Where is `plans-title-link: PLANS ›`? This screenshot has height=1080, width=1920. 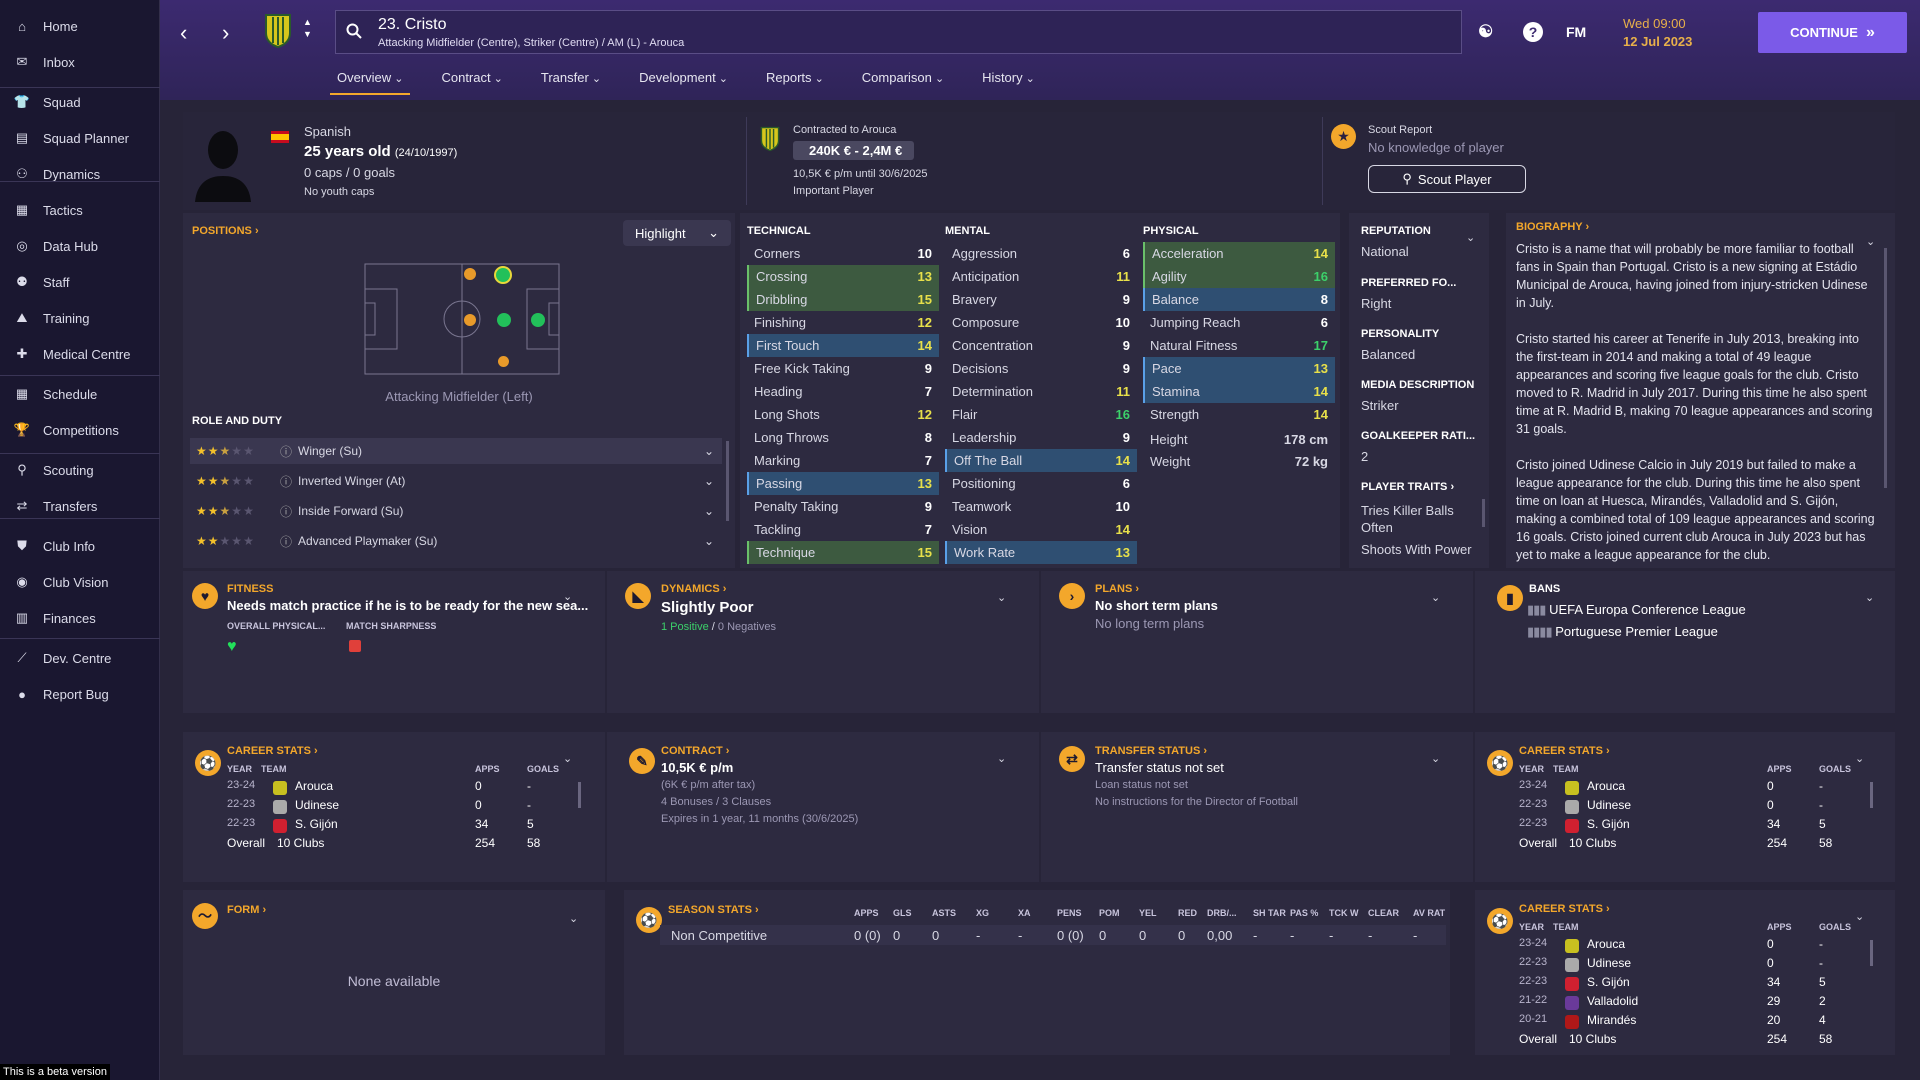
plans-title-link: PLANS › is located at coordinates (1117, 589).